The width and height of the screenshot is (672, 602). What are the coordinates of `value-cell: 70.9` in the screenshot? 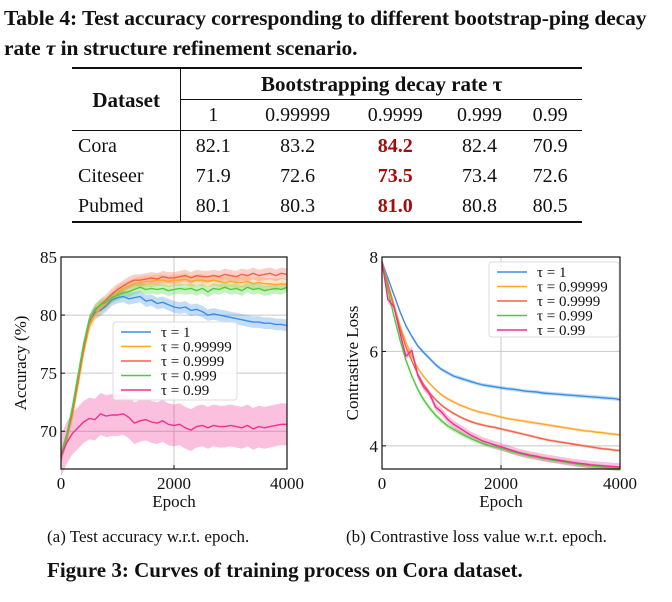 It's located at (550, 145).